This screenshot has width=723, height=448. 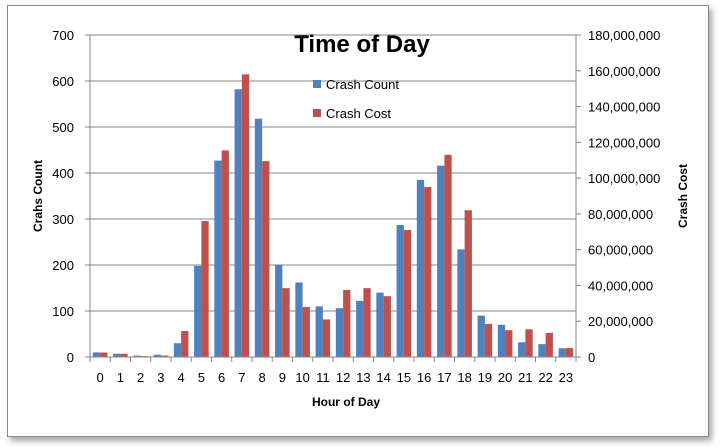 I want to click on y-tick-label: 400, so click(x=63, y=173).